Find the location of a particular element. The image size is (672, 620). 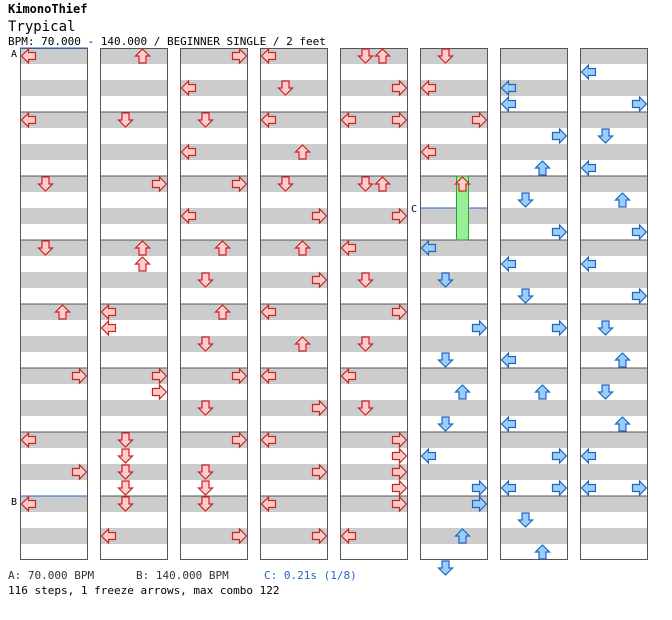

legend-stop-c: C: 0.21s (1/8) is located at coordinates (310, 575).